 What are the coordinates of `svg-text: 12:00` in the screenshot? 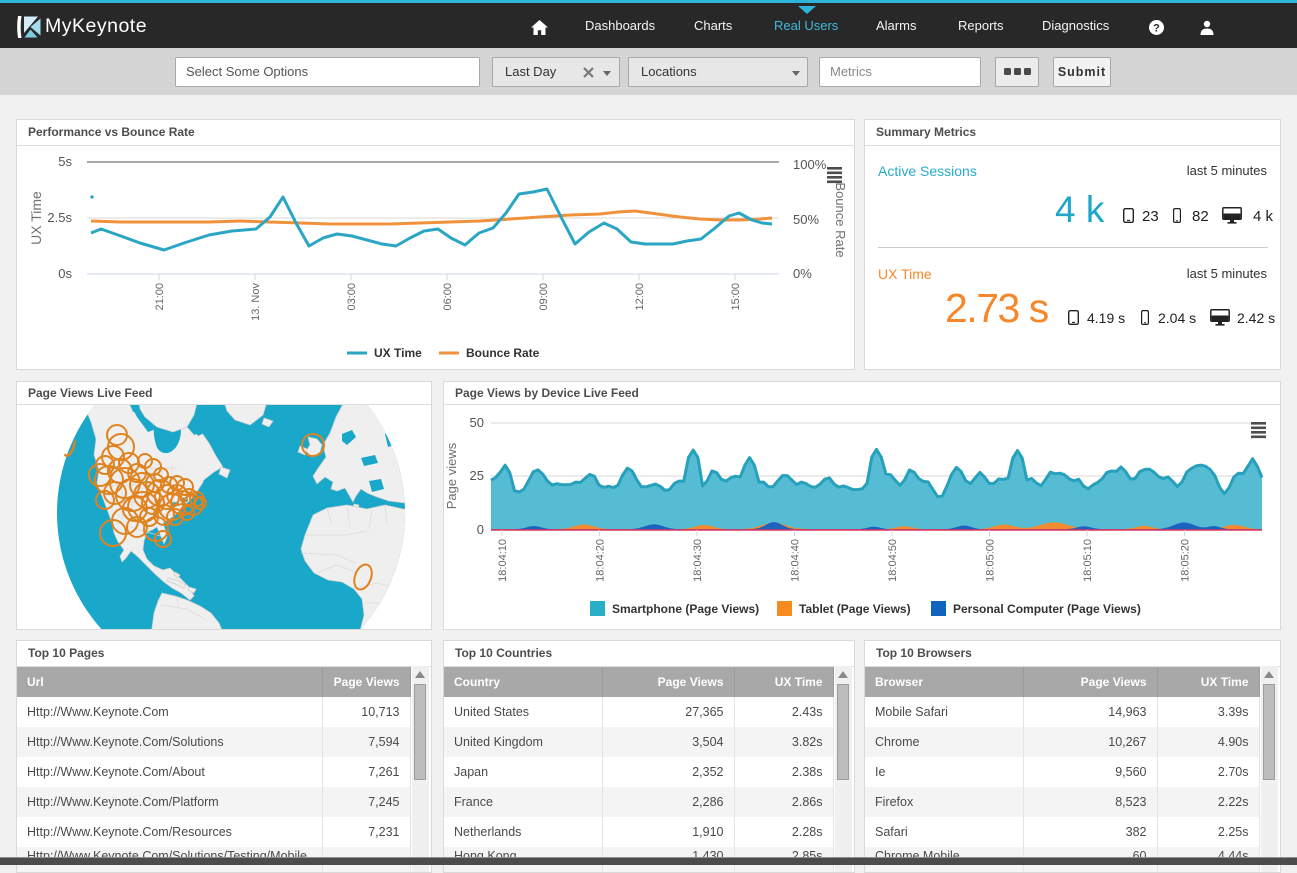 It's located at (640, 297).